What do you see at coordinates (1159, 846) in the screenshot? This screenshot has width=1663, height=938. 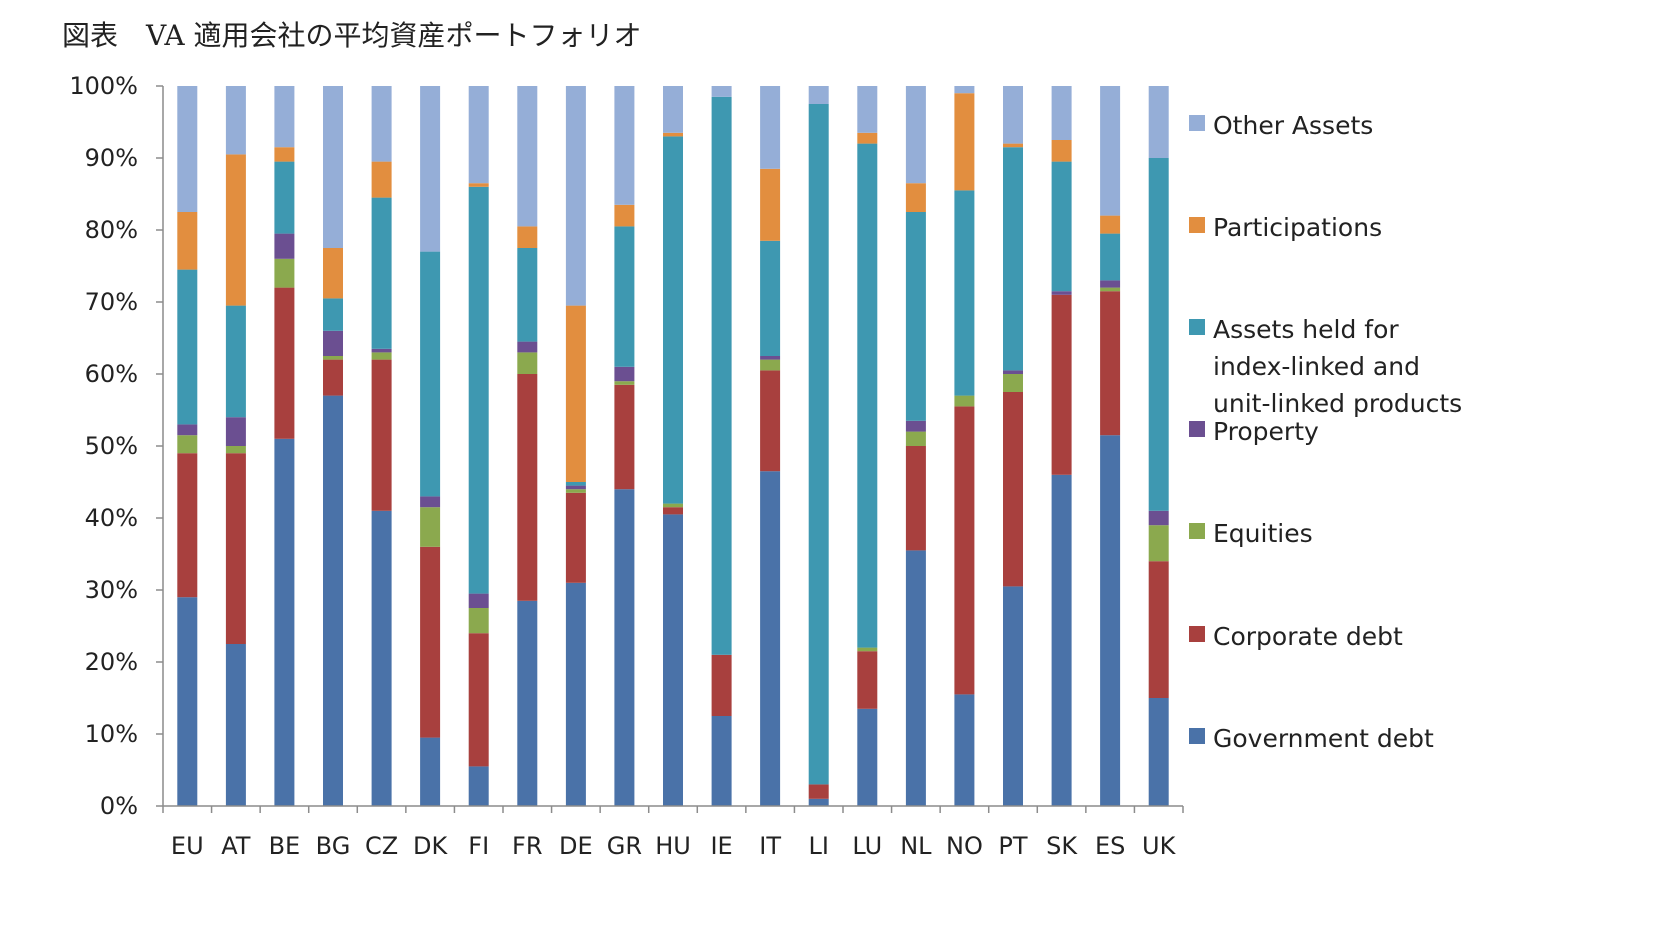 I see `x-tick-label: UK` at bounding box center [1159, 846].